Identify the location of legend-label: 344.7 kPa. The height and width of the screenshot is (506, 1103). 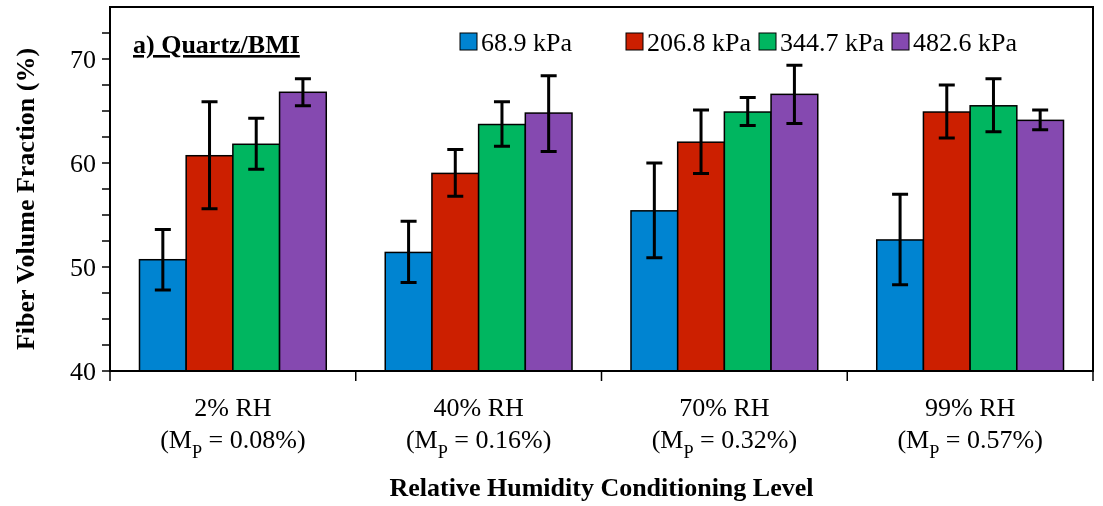
(832, 42).